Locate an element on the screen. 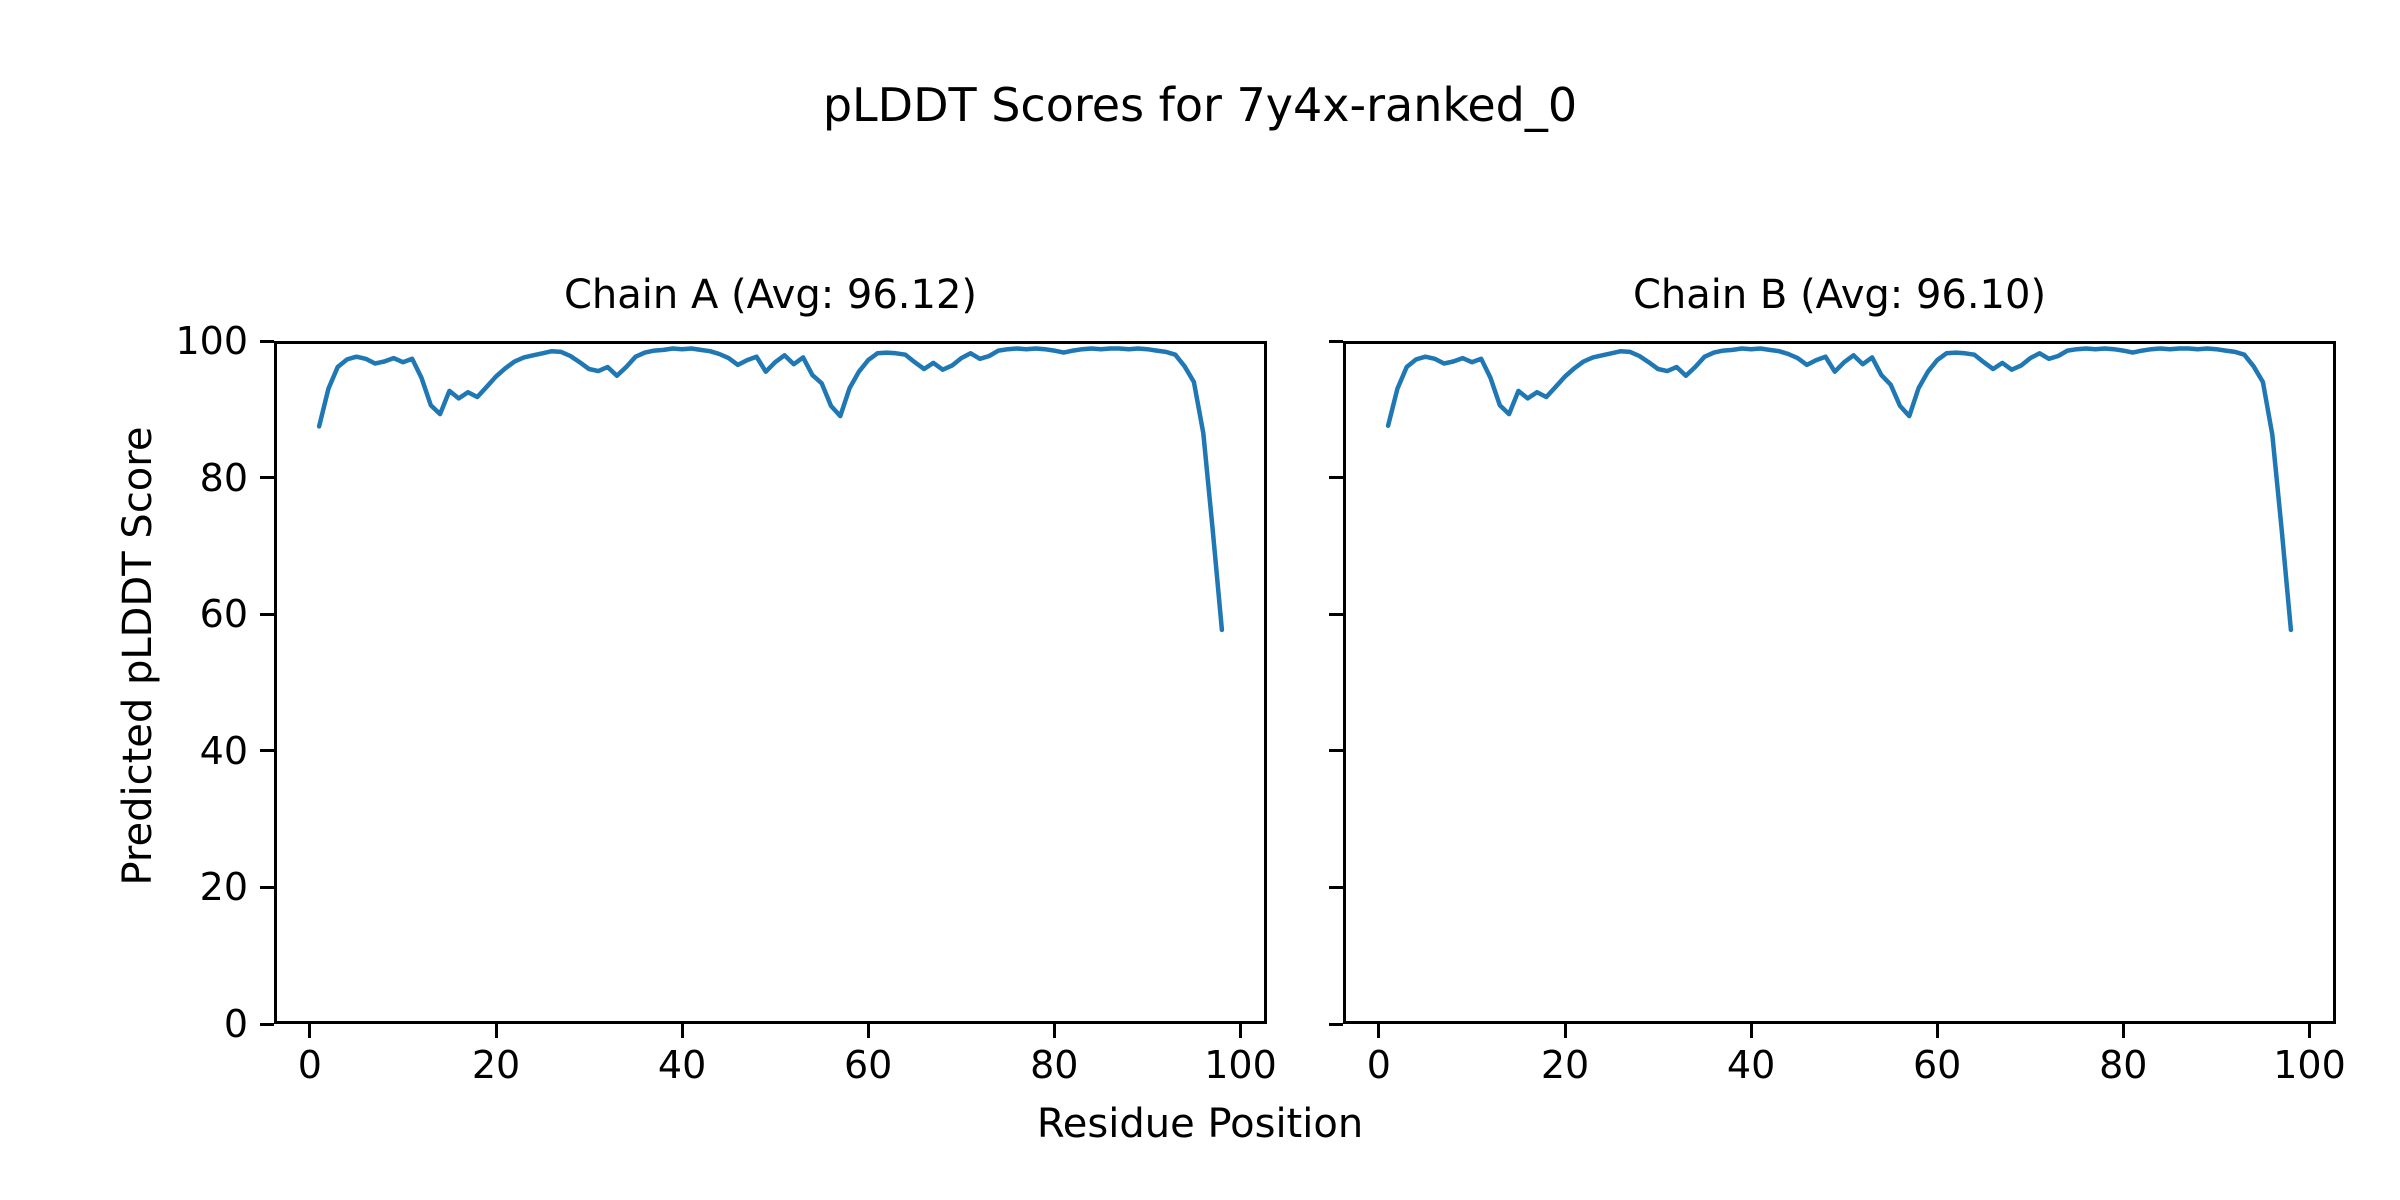 This screenshot has height=1200, width=2400. figure-title: pLDDT Scores for 7y4x-ranked_0 is located at coordinates (1200, 105).